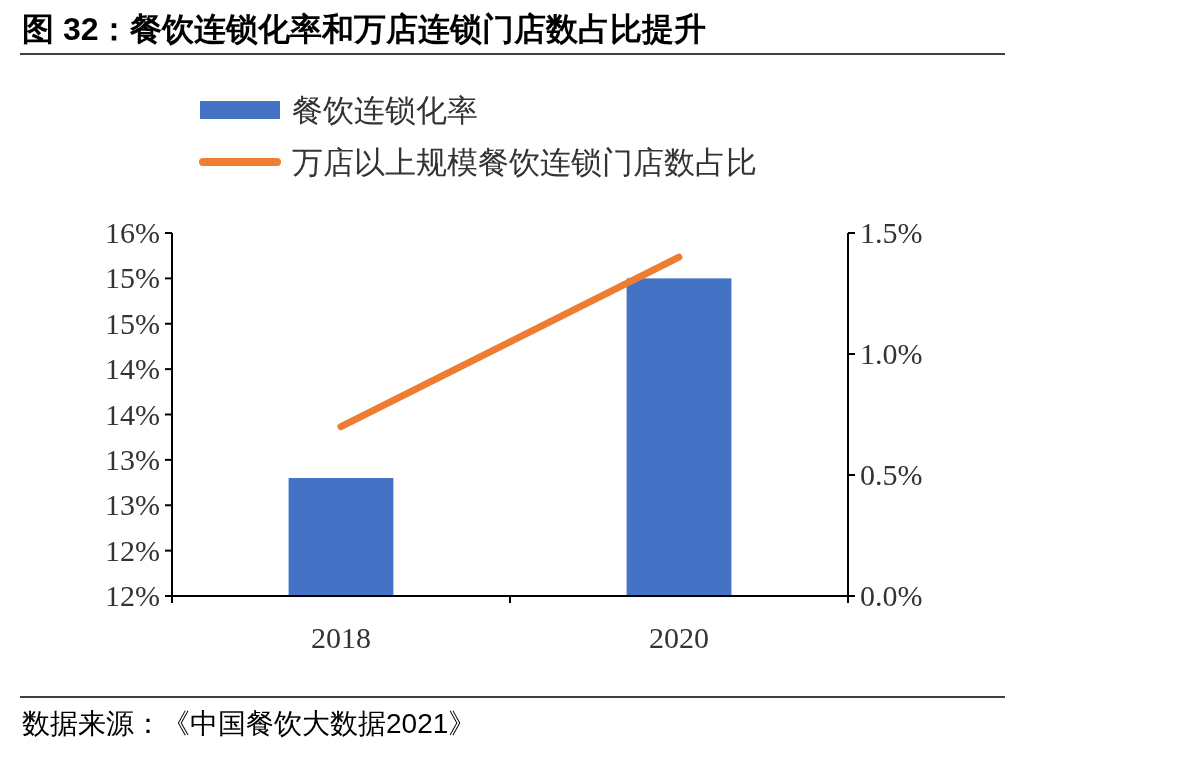 The width and height of the screenshot is (1198, 757). Describe the element at coordinates (891, 232) in the screenshot. I see `y2-tick-label: 1.5%` at that location.